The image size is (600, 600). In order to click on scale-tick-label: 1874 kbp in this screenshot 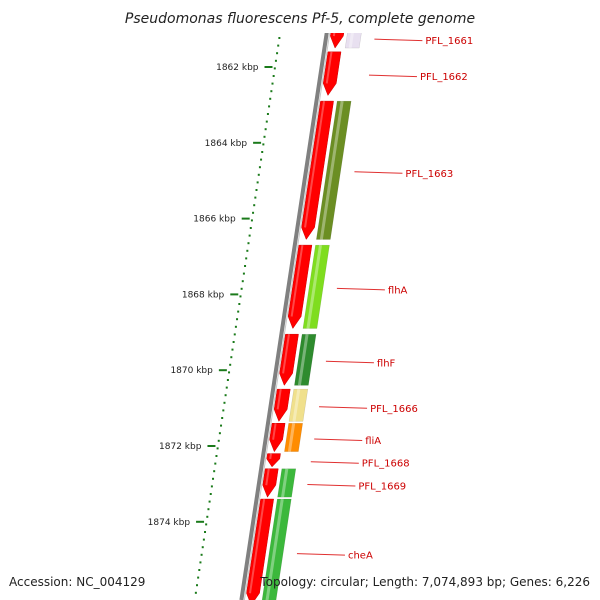, I will do `click(169, 523)`.